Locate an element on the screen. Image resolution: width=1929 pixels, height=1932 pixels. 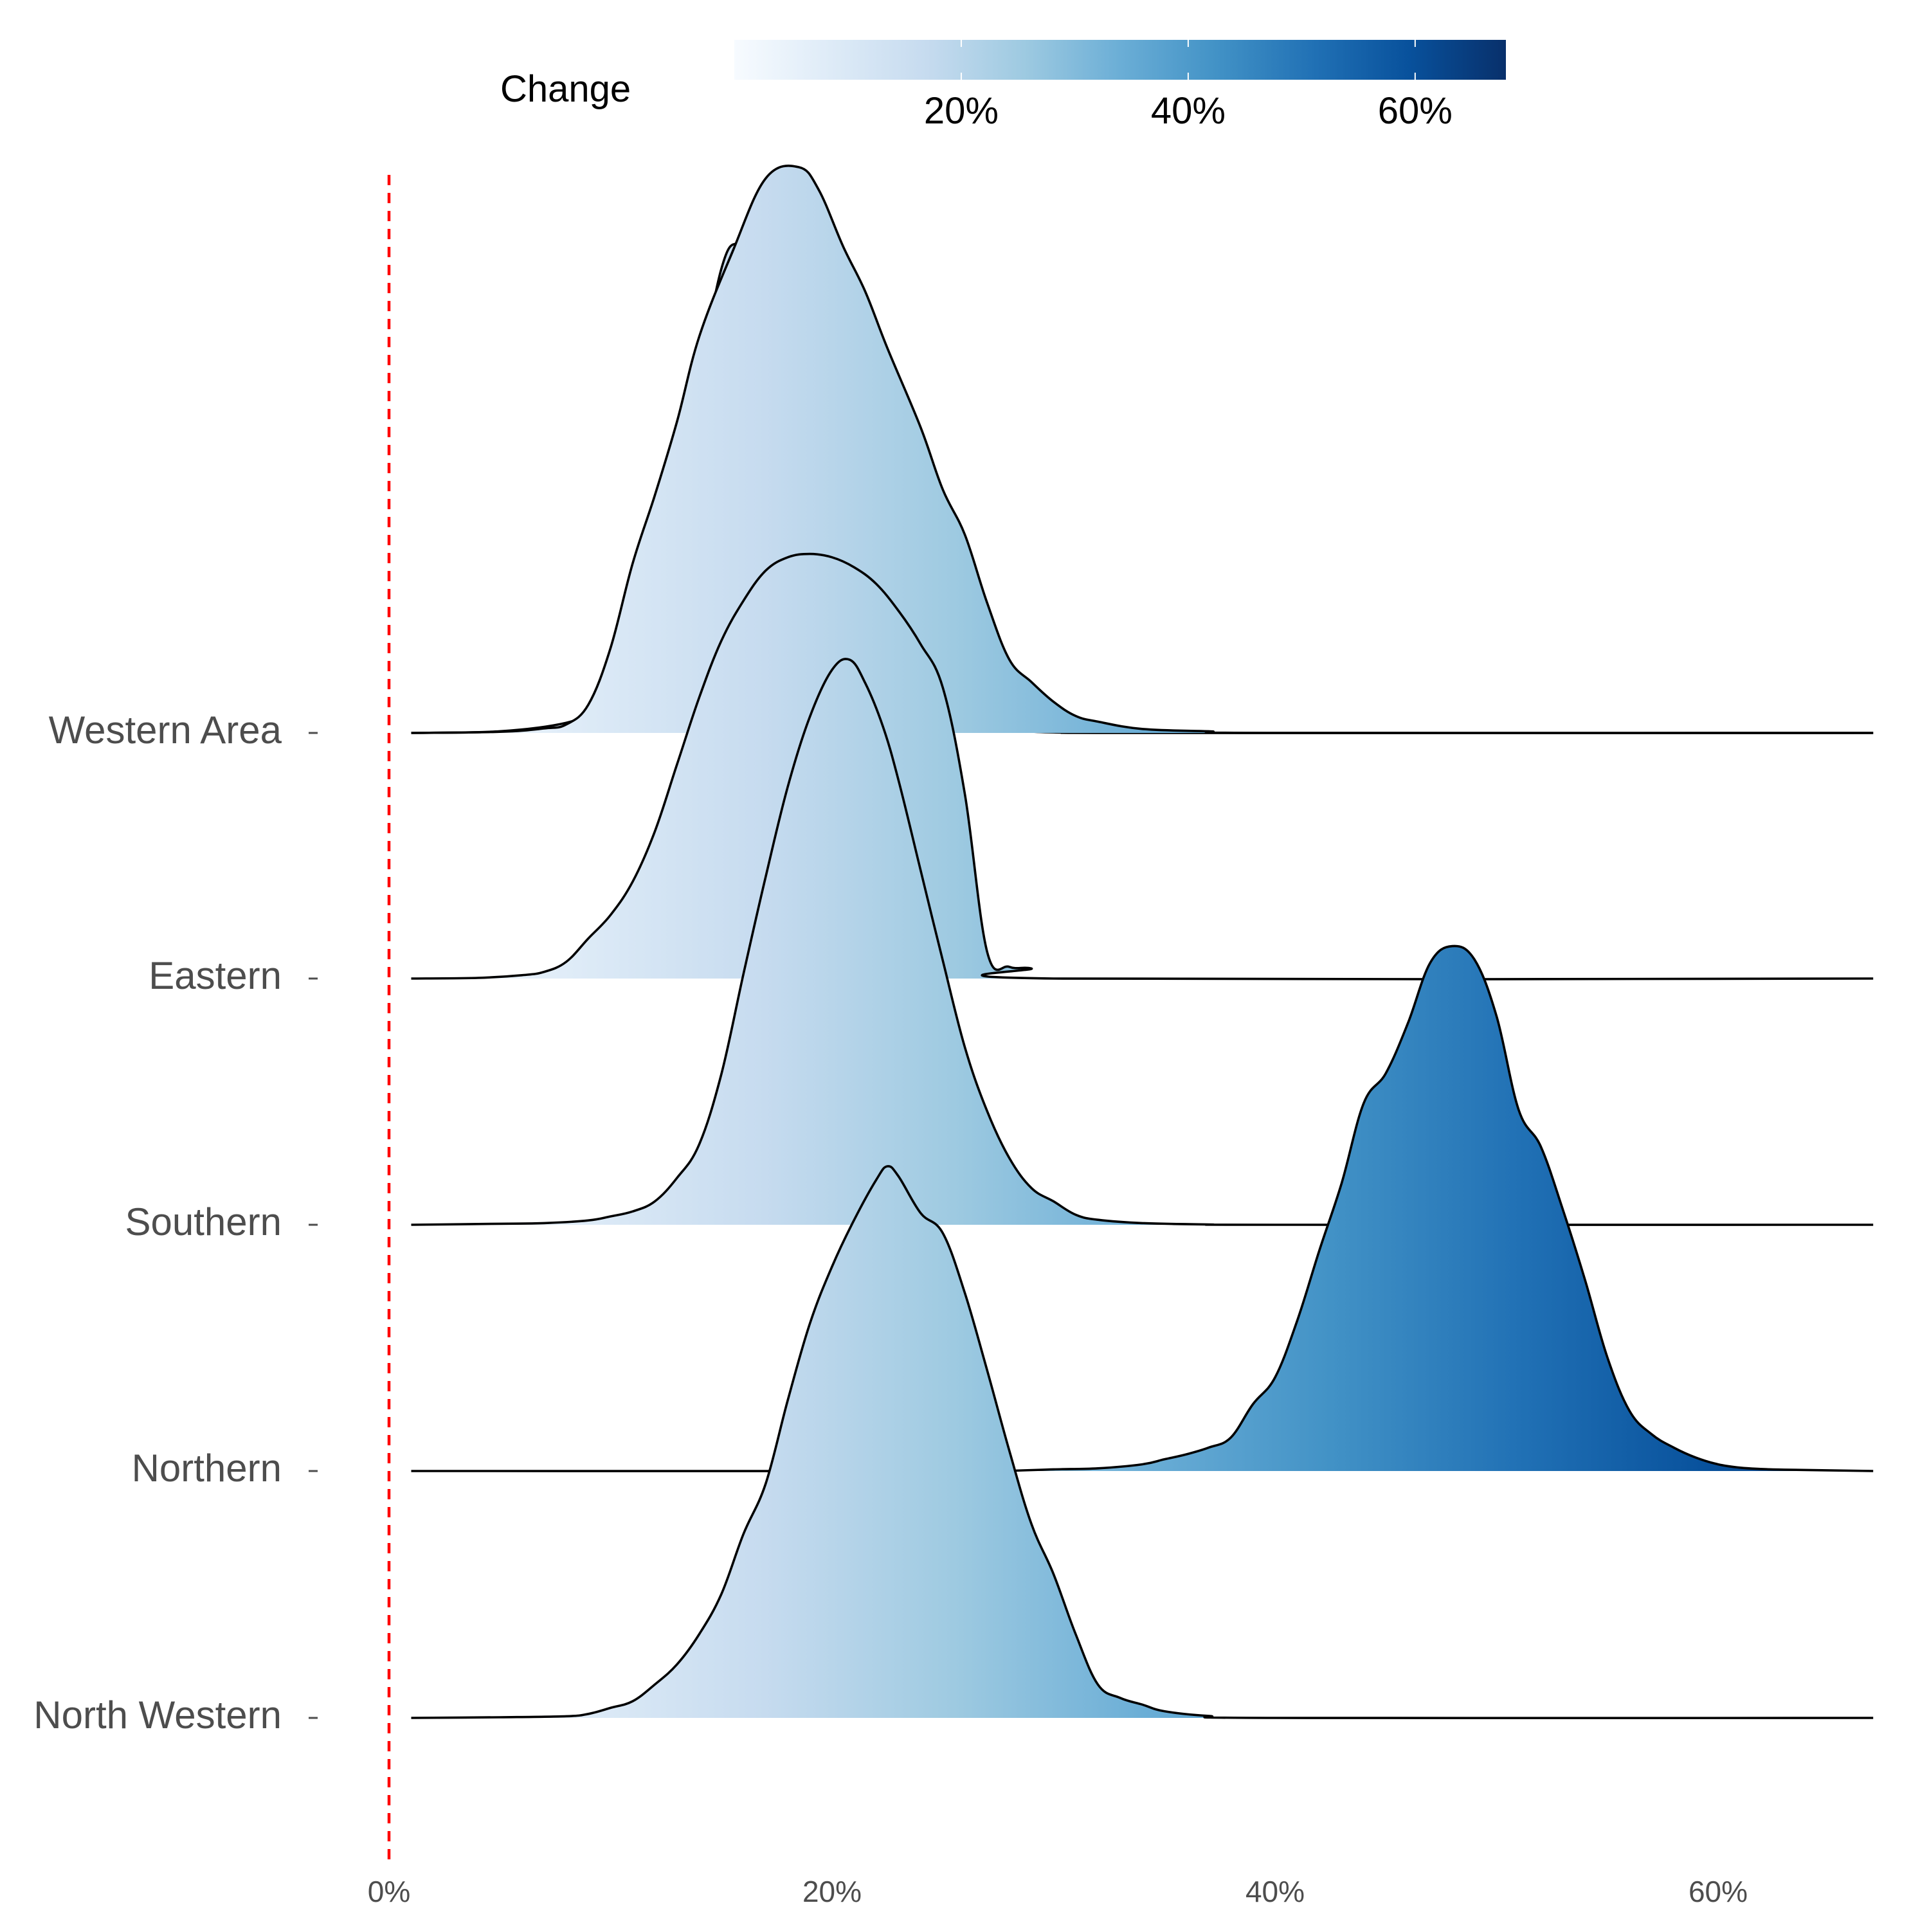
legend-tick-label-1: 40% is located at coordinates (1188, 111).